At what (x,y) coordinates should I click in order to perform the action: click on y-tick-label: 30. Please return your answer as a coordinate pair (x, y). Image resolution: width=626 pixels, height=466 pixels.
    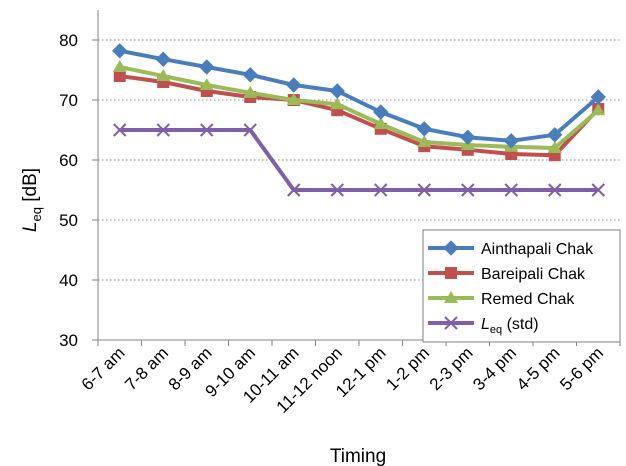
    Looking at the image, I should click on (68, 340).